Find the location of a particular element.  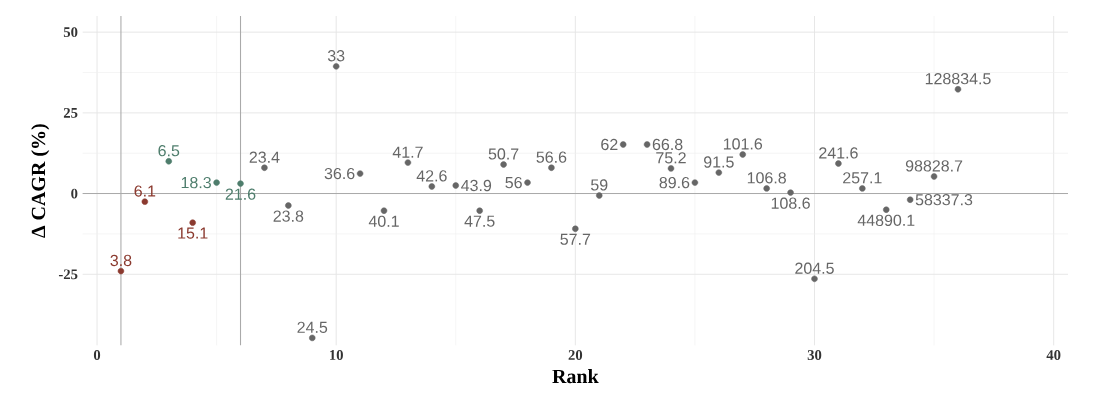

x-tick-label: 30 is located at coordinates (814, 355).